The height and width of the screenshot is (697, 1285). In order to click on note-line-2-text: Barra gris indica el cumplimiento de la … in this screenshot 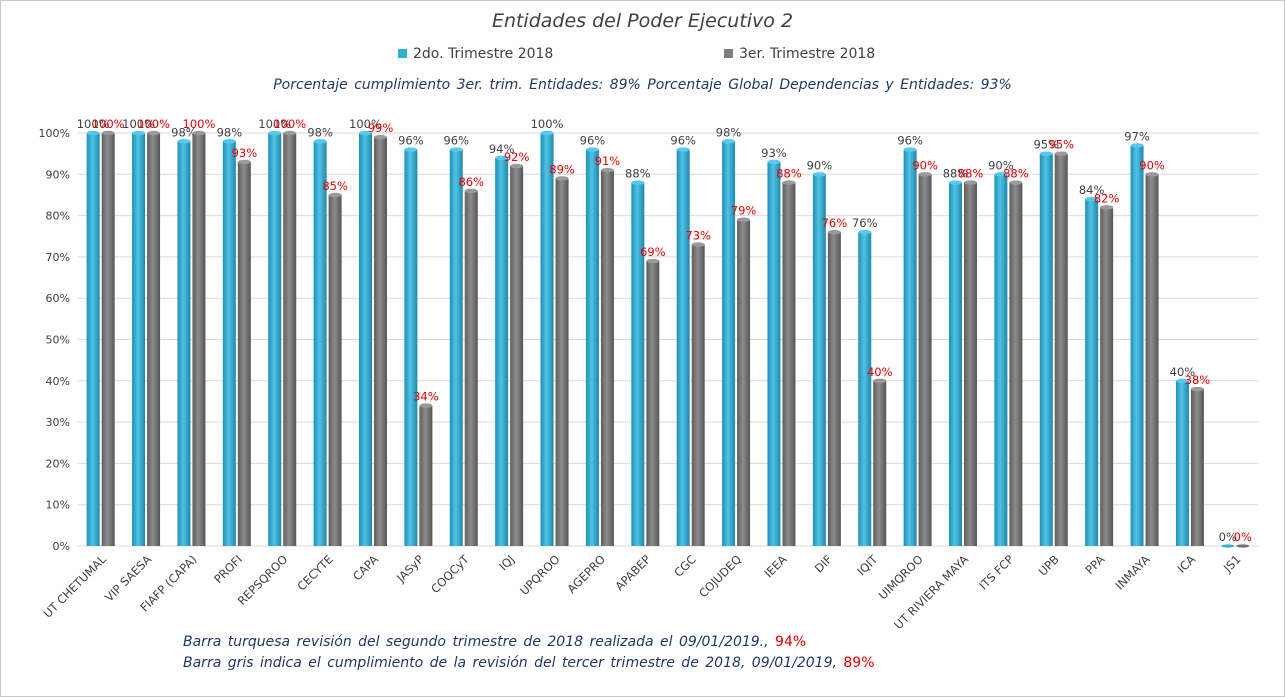, I will do `click(510, 663)`.